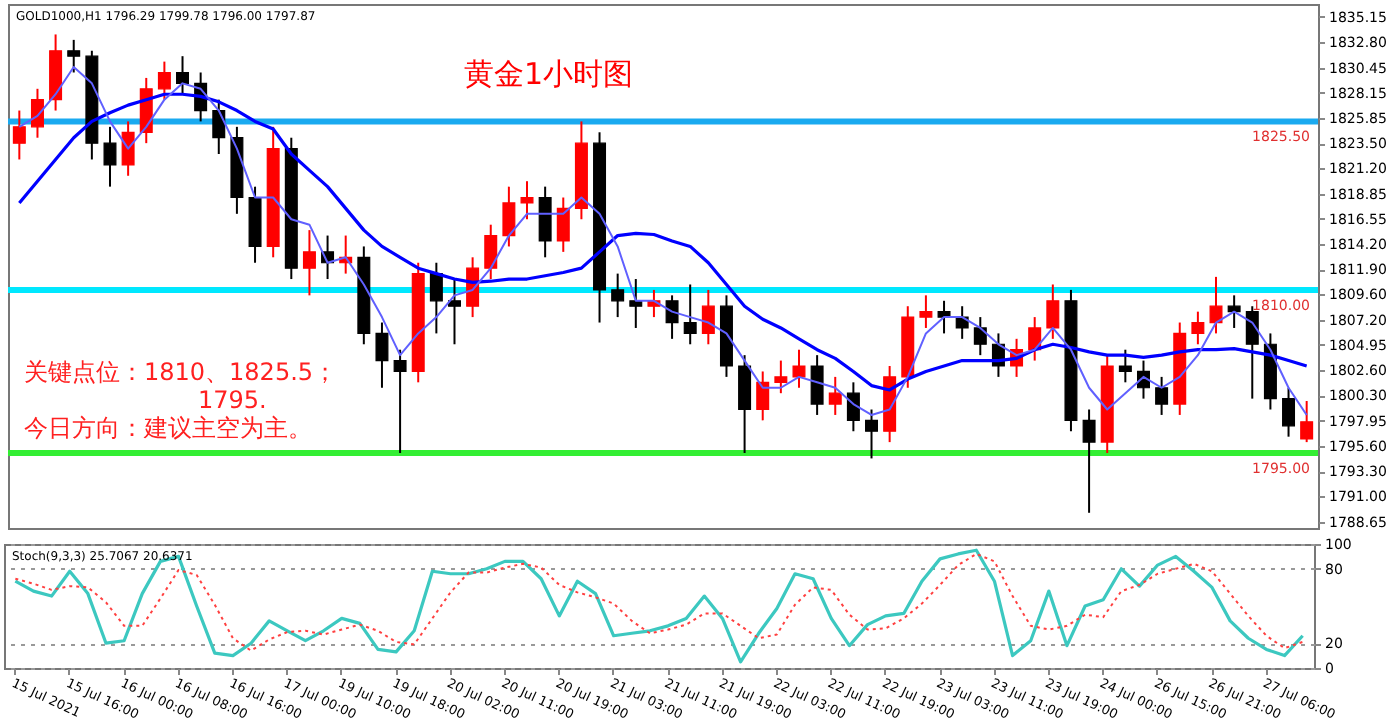 The width and height of the screenshot is (1400, 726). Describe the element at coordinates (168, 428) in the screenshot. I see `annotation: 今日方向：建议主空为主。` at that location.